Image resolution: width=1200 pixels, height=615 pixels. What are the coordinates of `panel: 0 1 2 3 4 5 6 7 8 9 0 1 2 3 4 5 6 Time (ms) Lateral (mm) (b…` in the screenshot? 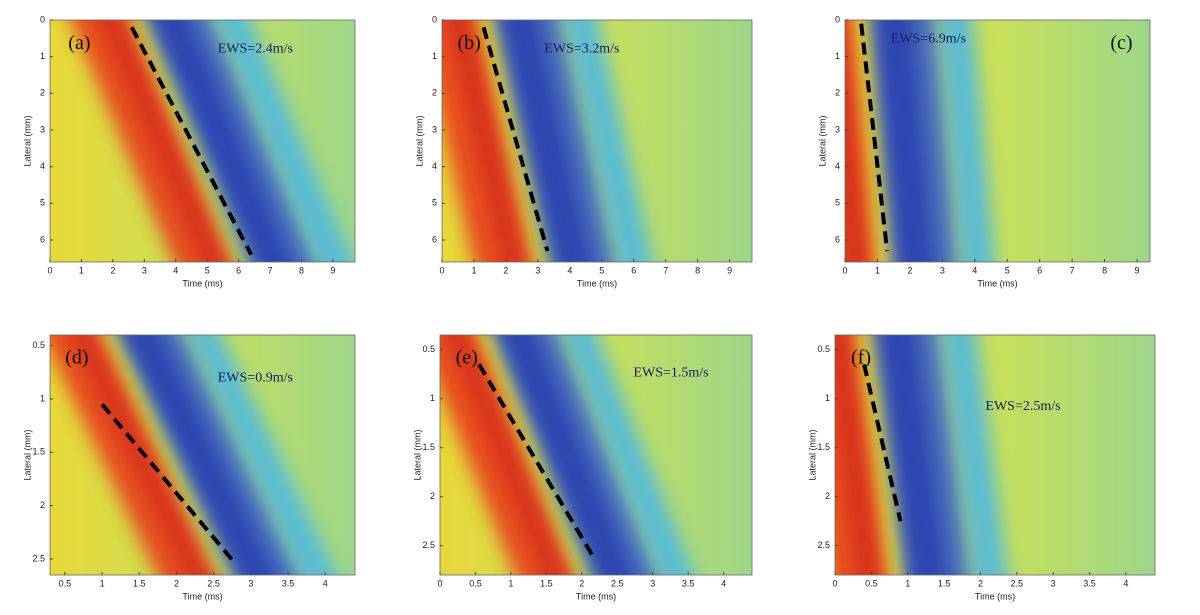 It's located at (583, 151).